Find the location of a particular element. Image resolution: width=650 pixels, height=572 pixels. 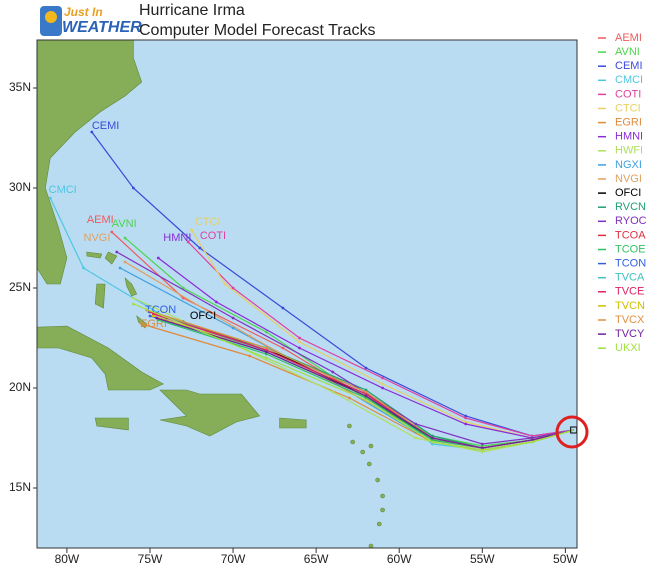

legend-label: TVCA is located at coordinates (630, 278).